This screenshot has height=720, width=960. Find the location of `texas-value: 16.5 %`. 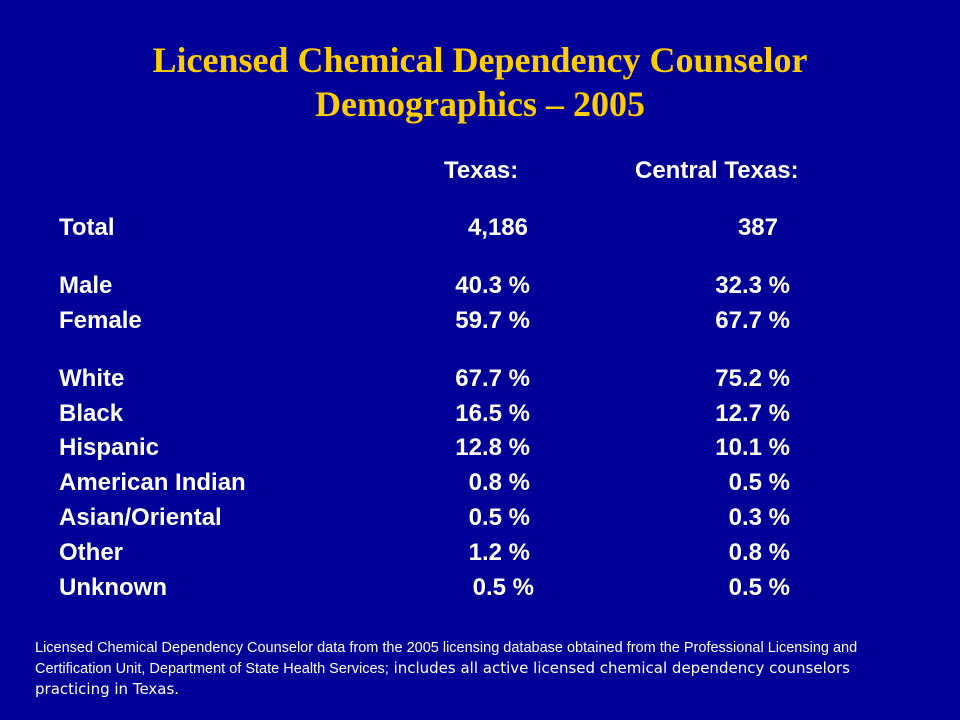

texas-value: 16.5 % is located at coordinates (492, 413).